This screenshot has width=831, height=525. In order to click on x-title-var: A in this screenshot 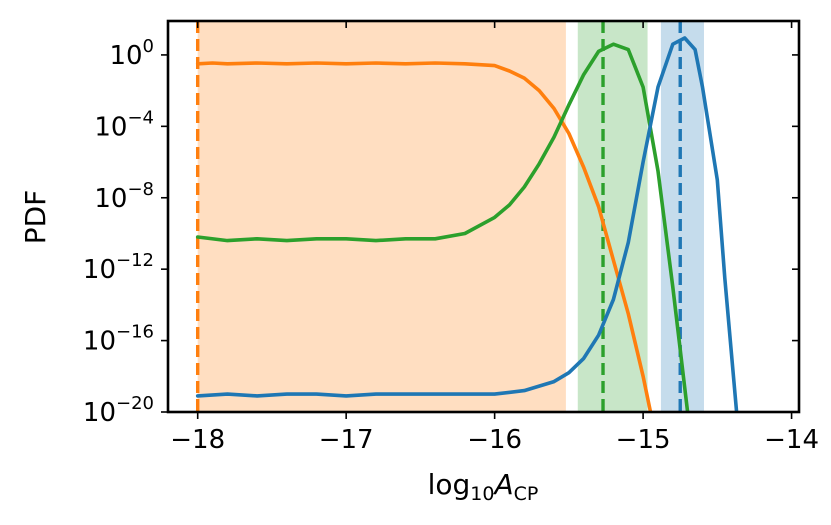, I will do `click(502, 484)`.